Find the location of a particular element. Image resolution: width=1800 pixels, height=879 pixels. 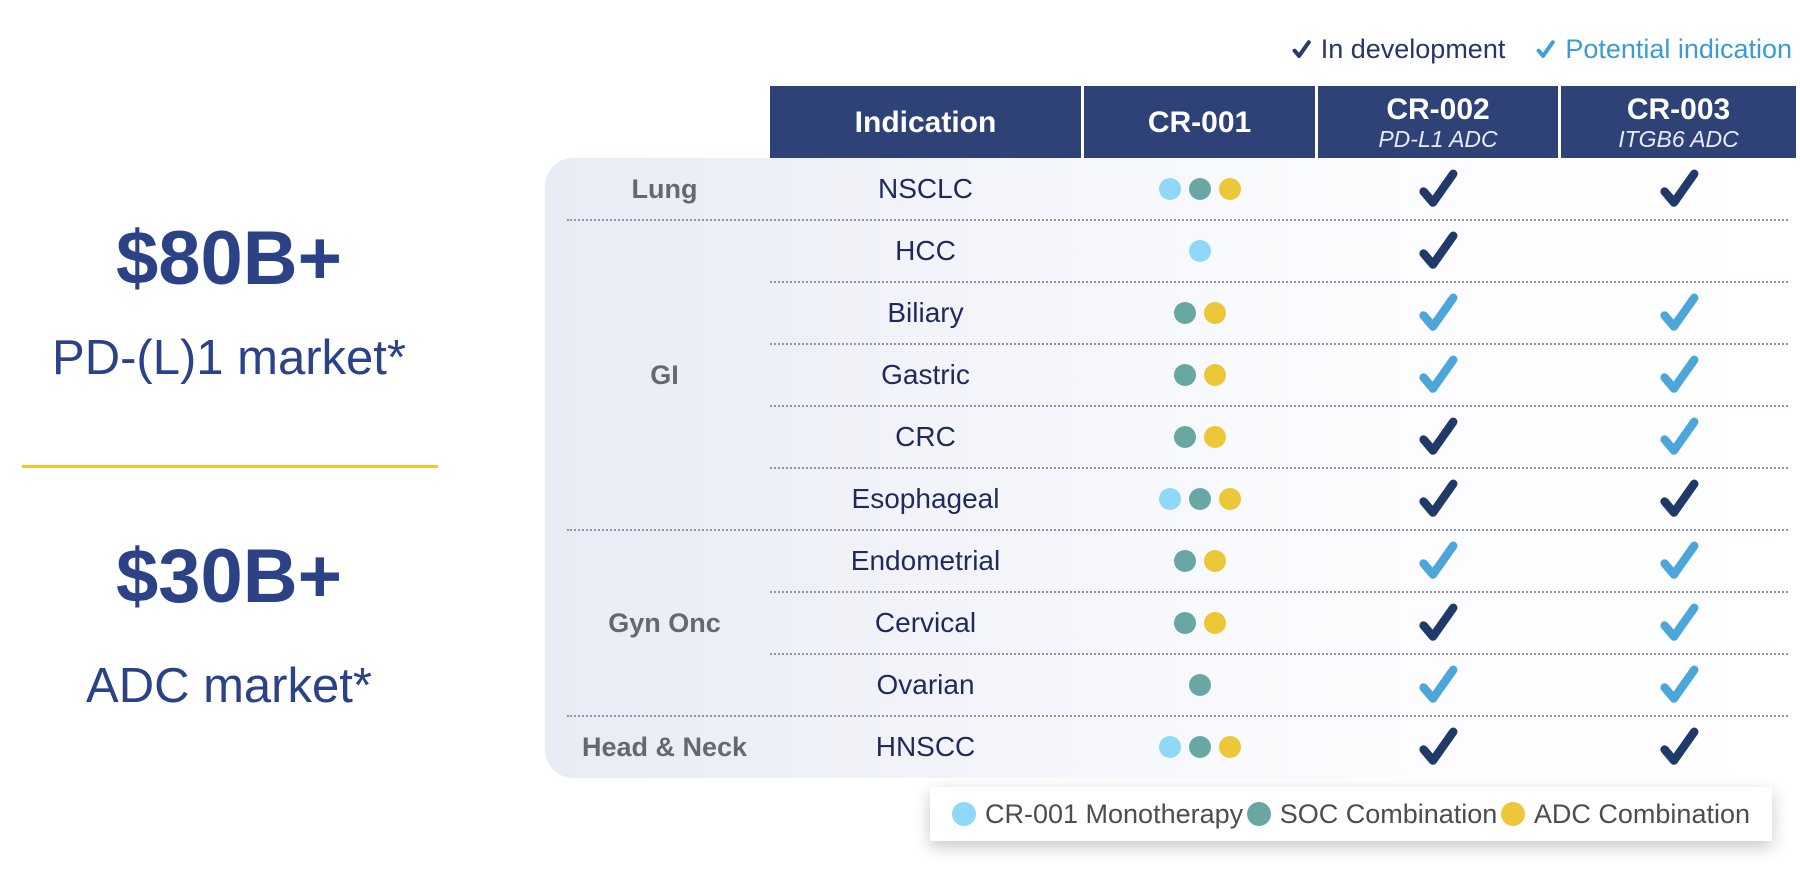

header-cr002-subtitle: PD-L1 ADC is located at coordinates (1438, 138).